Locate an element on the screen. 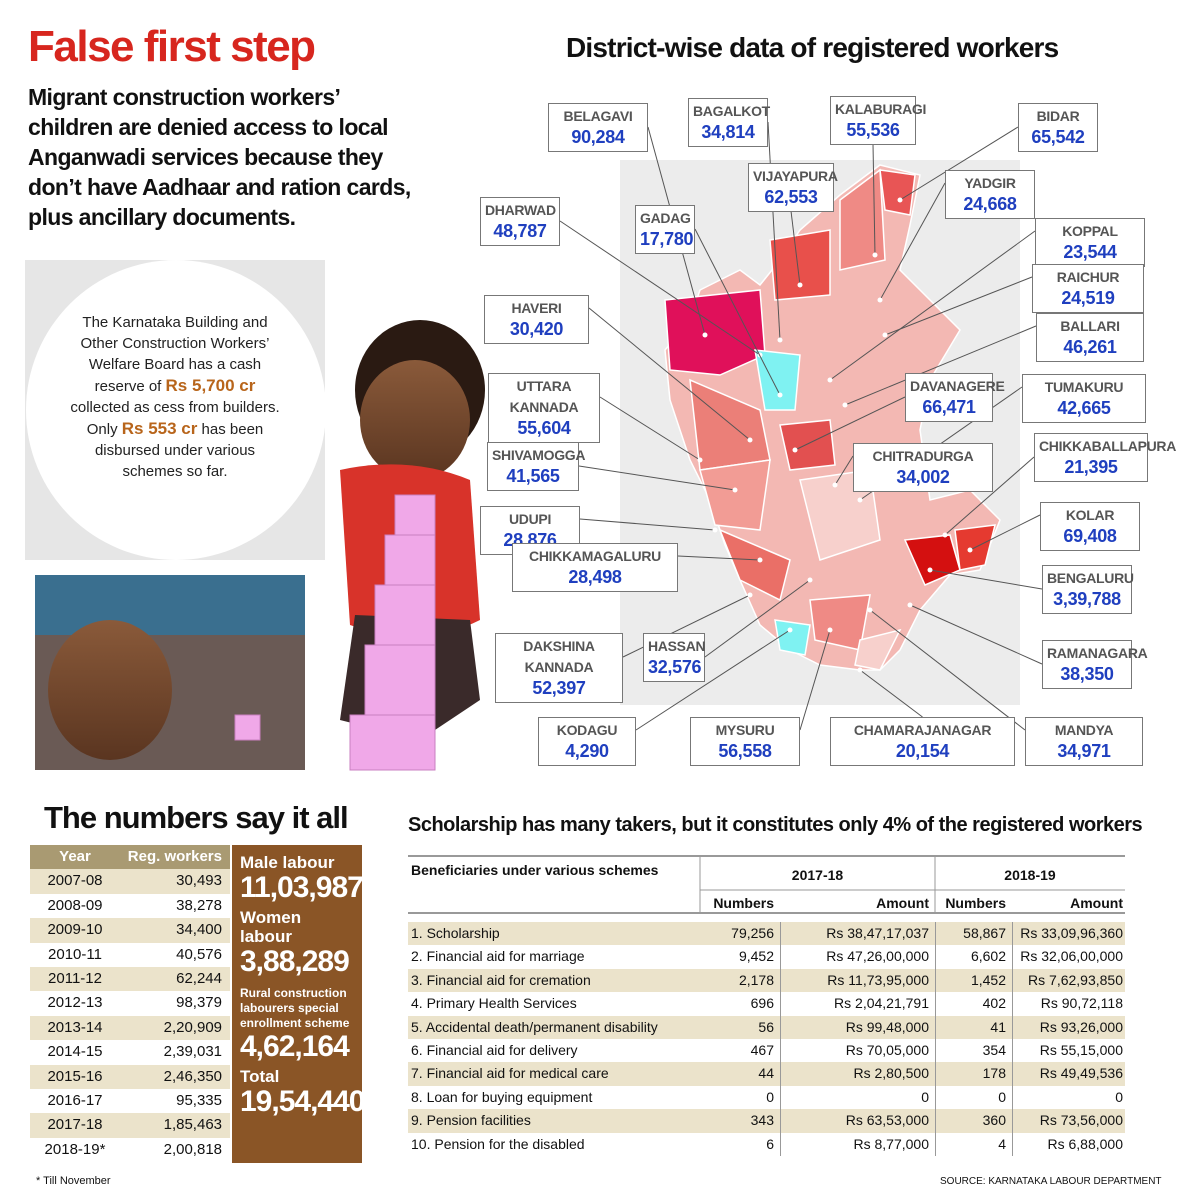  district-label: RAICHUR 24,519 is located at coordinates (1088, 288).